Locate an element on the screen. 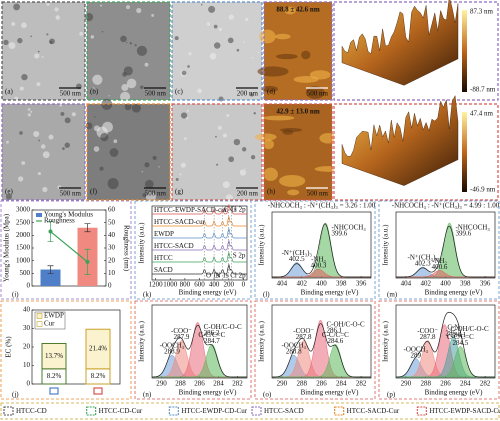 The width and height of the screenshot is (500, 421). envelope is located at coordinates (445, 251).